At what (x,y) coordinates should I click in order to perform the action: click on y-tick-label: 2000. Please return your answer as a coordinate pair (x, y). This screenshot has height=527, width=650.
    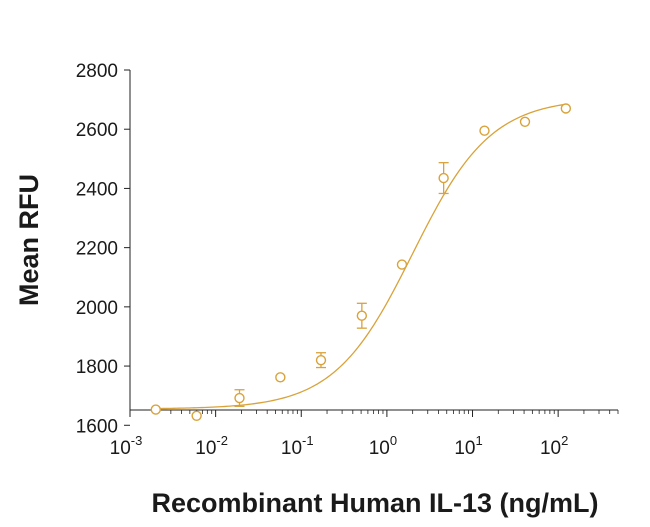
    Looking at the image, I should click on (97, 308).